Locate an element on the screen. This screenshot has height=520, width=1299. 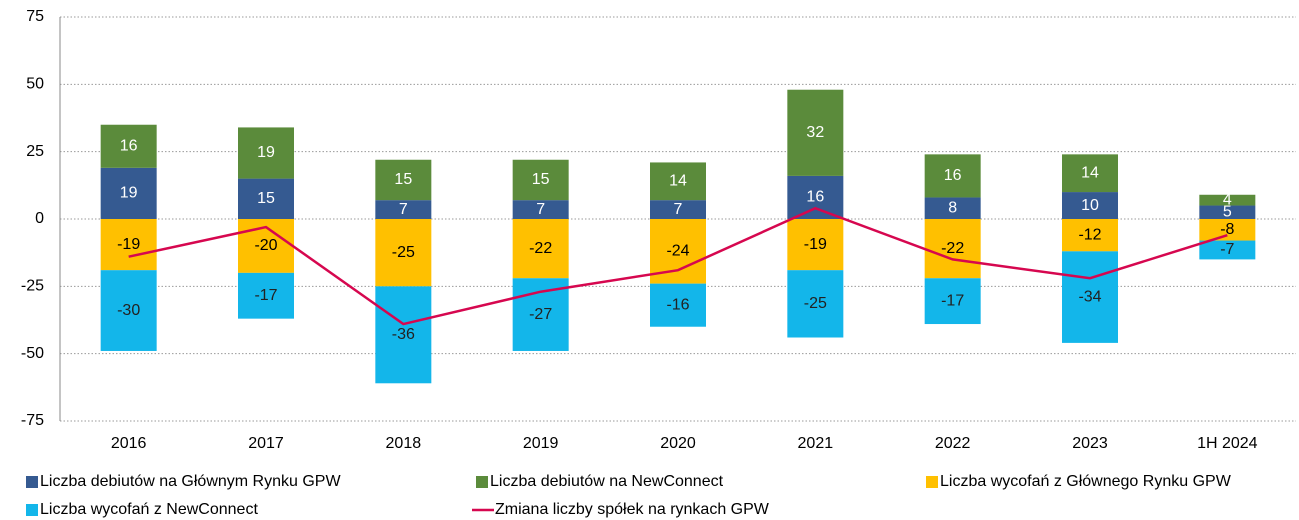
value-label: -8 is located at coordinates (1227, 229).